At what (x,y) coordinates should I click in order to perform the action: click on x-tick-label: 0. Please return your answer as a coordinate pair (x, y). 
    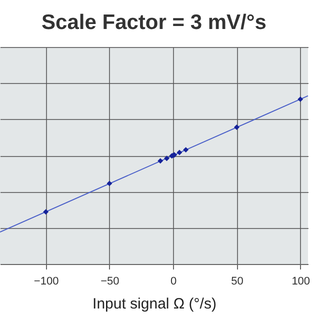
    Looking at the image, I should click on (173, 282).